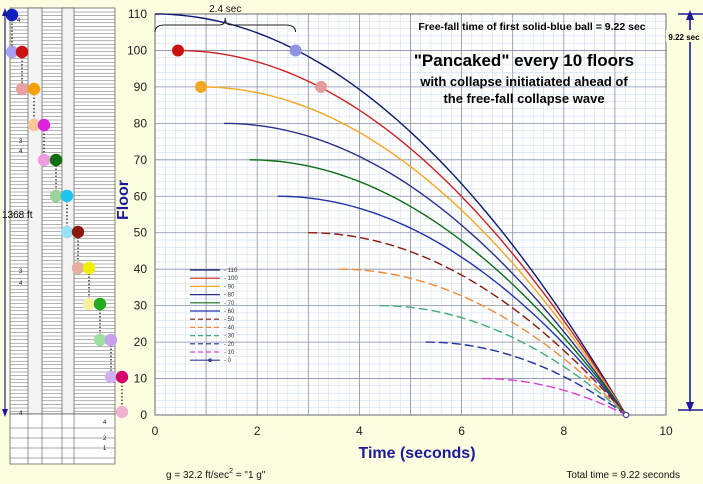  I want to click on total-time-label: 9.22 sec, so click(684, 37).